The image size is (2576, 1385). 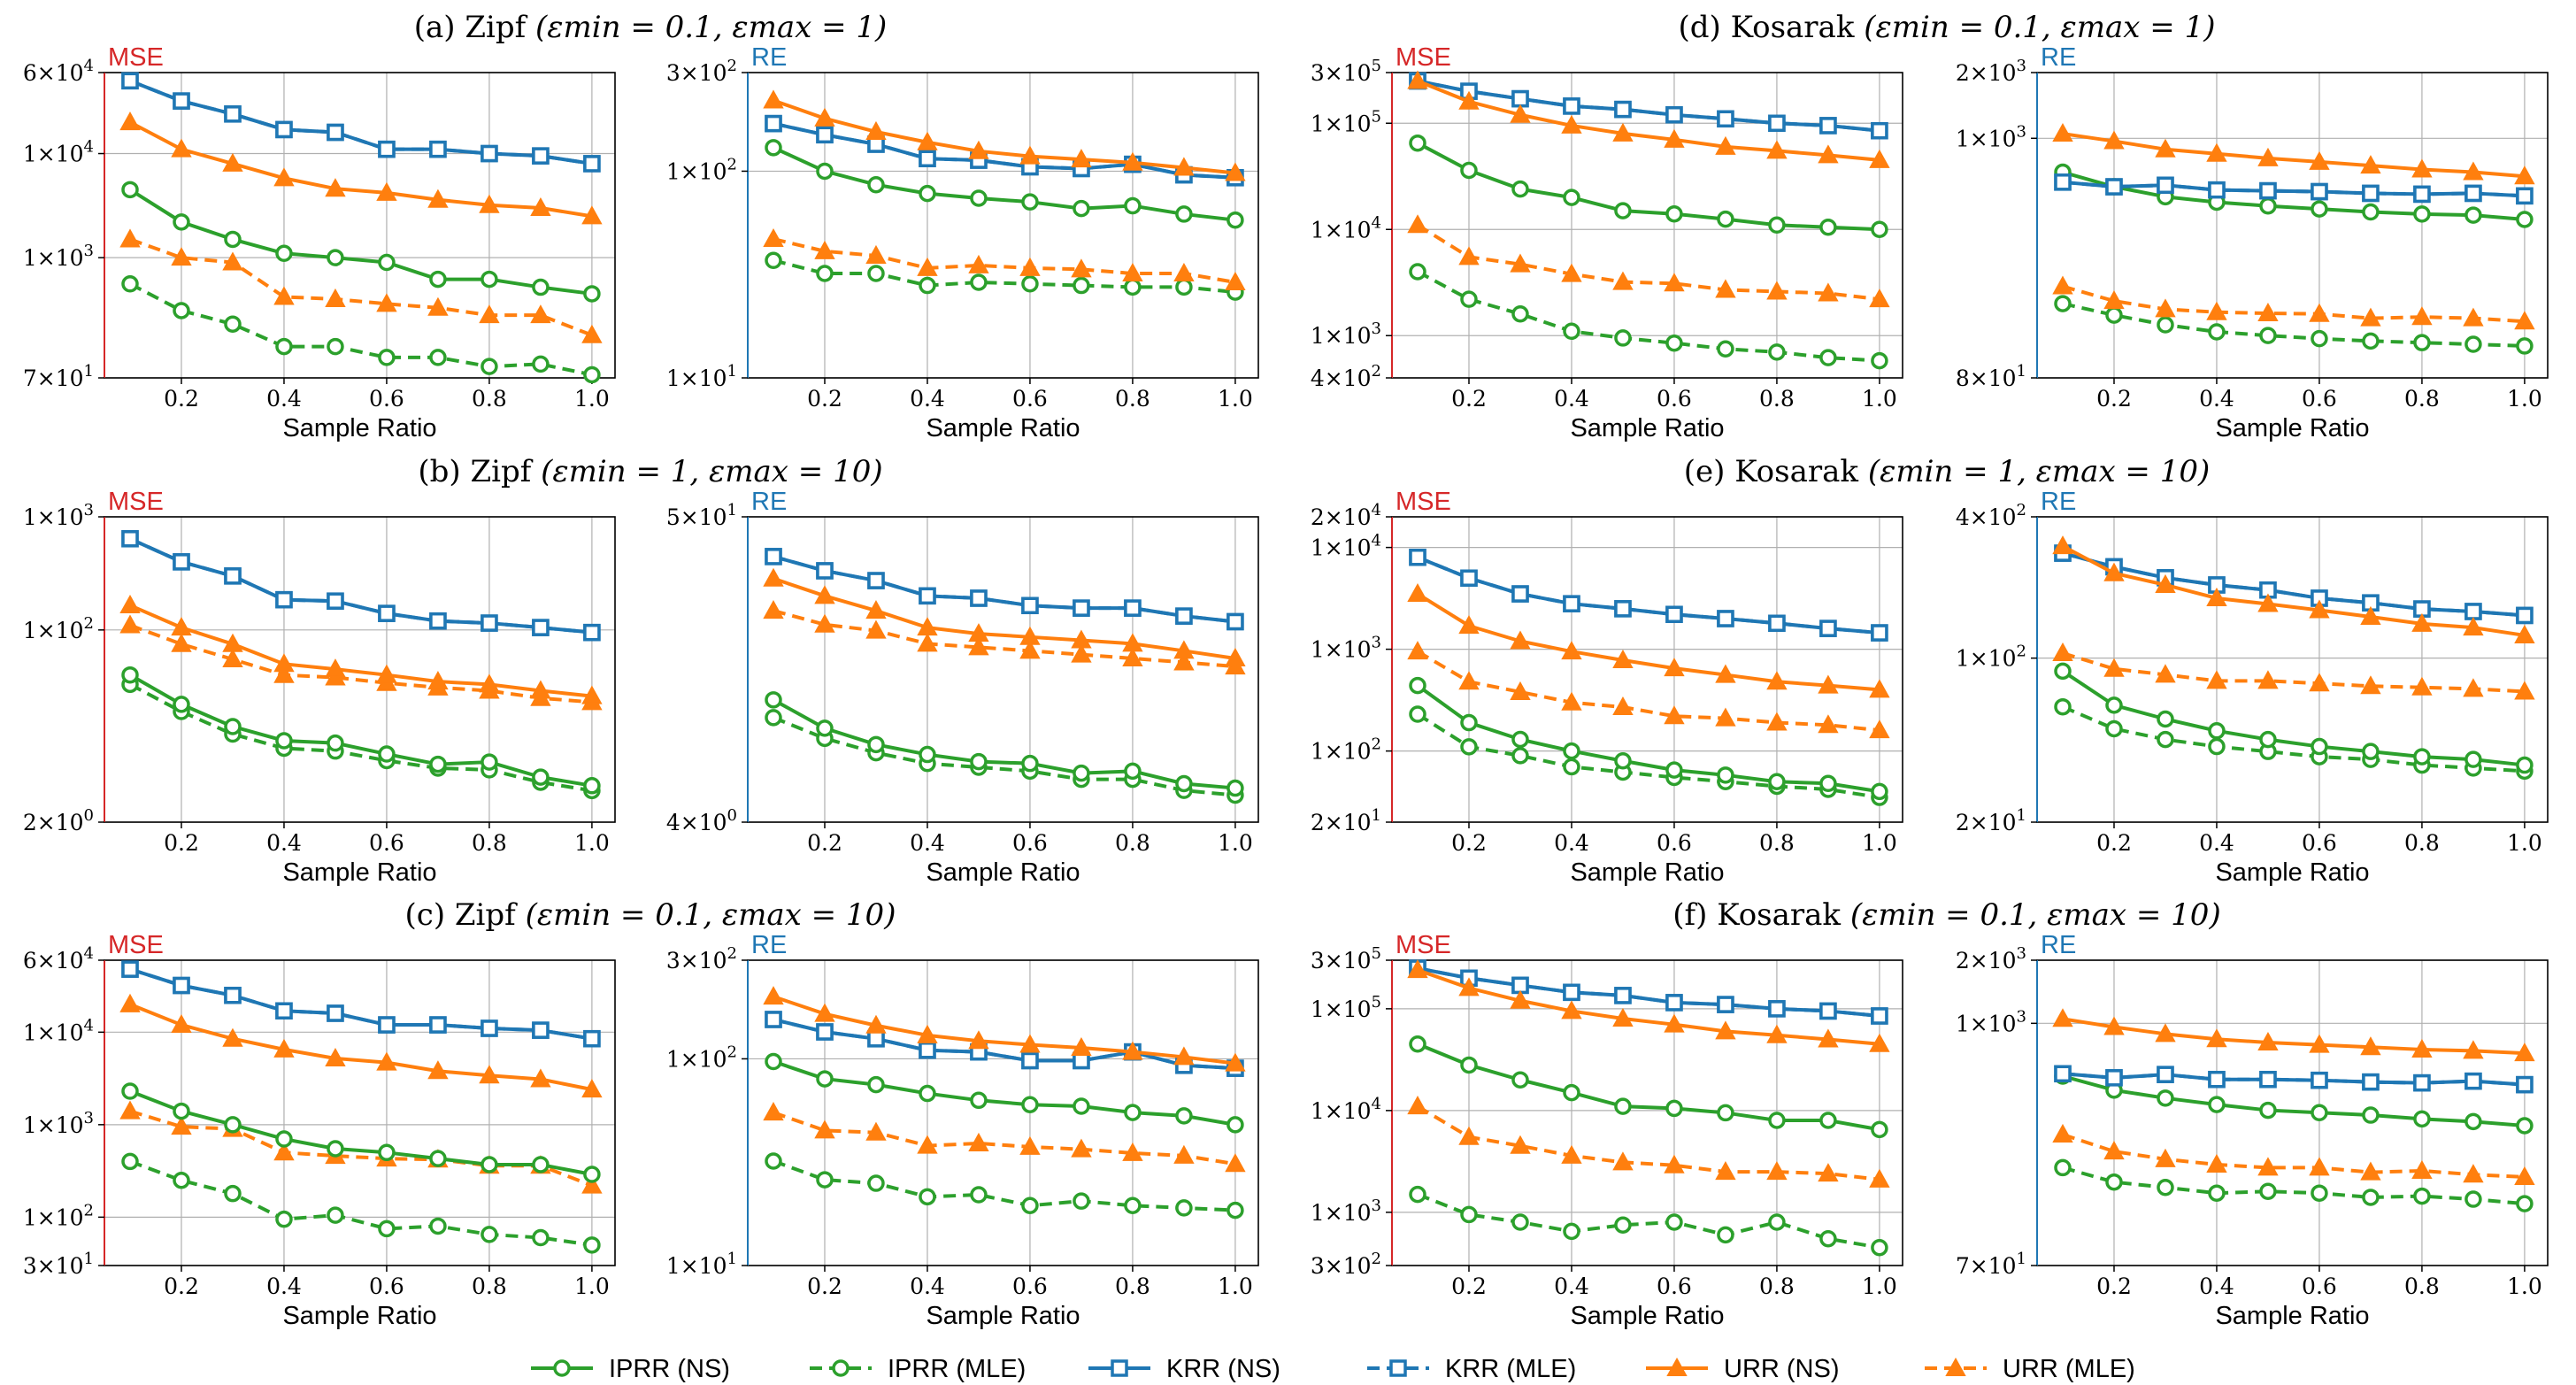 What do you see at coordinates (1991, 1021) in the screenshot?
I see `y-tick-label: 1×10³` at bounding box center [1991, 1021].